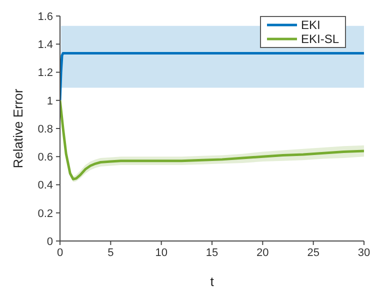 Image resolution: width=382 pixels, height=301 pixels. I want to click on y-tick-label: 1, so click(49, 101).